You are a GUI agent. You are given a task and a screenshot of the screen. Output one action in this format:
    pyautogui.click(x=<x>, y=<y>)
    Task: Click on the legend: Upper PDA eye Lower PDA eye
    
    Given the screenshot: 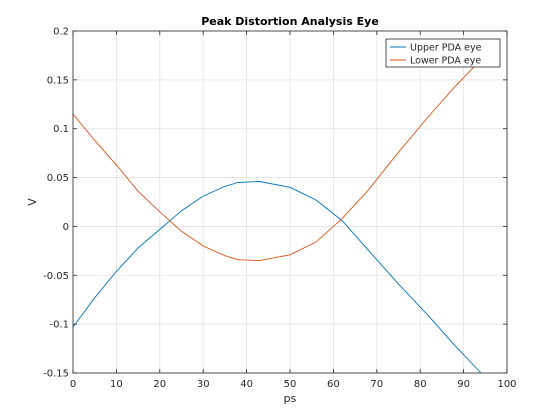 What is the action you would take?
    pyautogui.click(x=443, y=53)
    